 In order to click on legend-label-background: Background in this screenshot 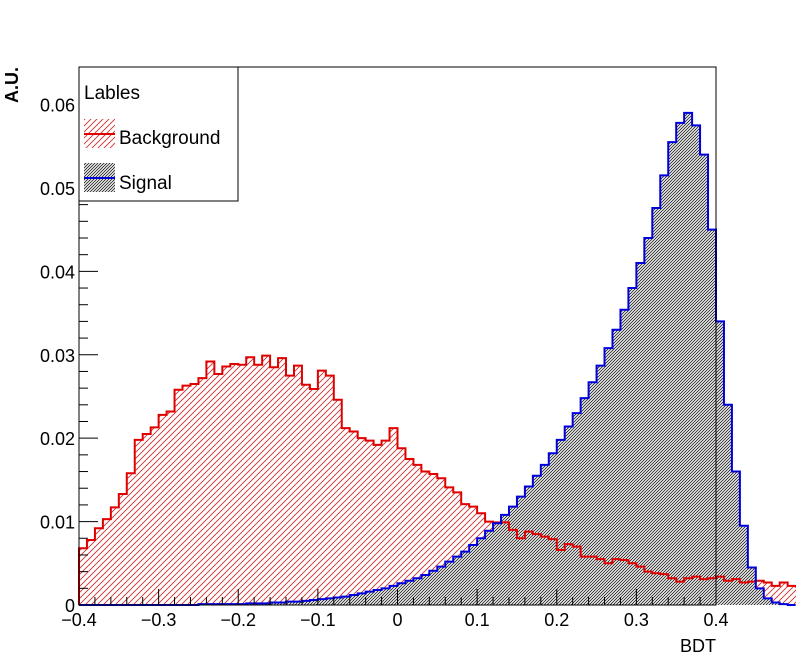, I will do `click(169, 138)`.